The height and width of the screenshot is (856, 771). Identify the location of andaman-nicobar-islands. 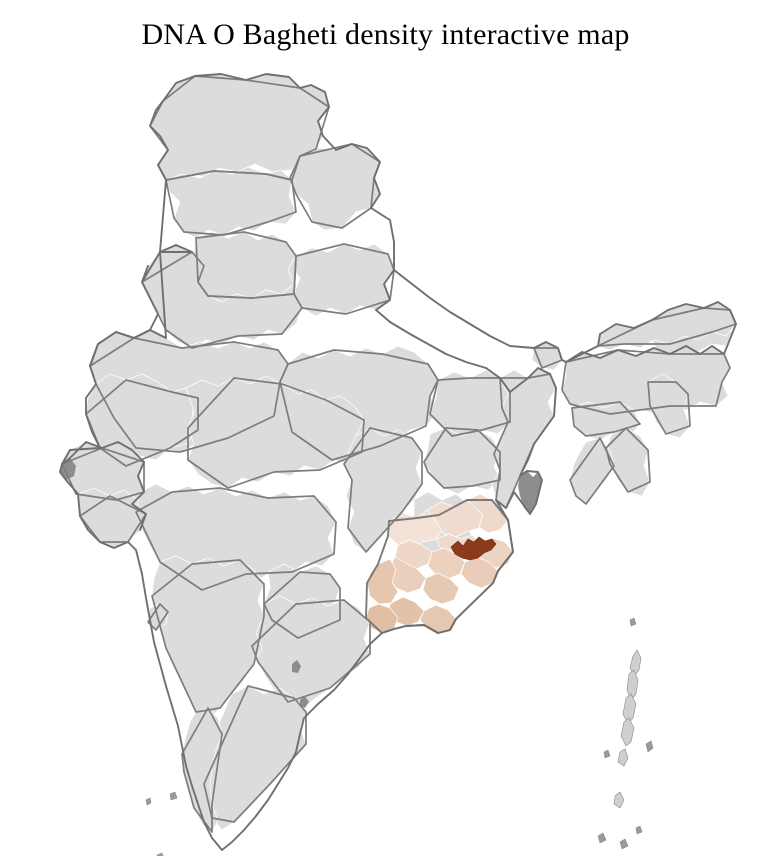
(625, 733).